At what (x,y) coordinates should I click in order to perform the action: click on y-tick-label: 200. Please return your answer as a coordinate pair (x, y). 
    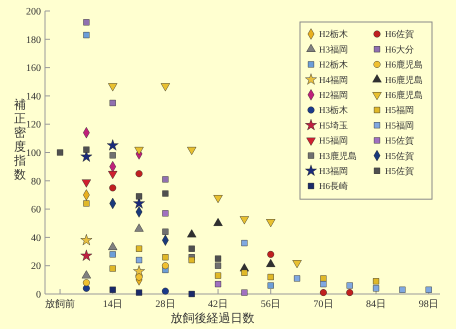
    Looking at the image, I should click on (33, 12).